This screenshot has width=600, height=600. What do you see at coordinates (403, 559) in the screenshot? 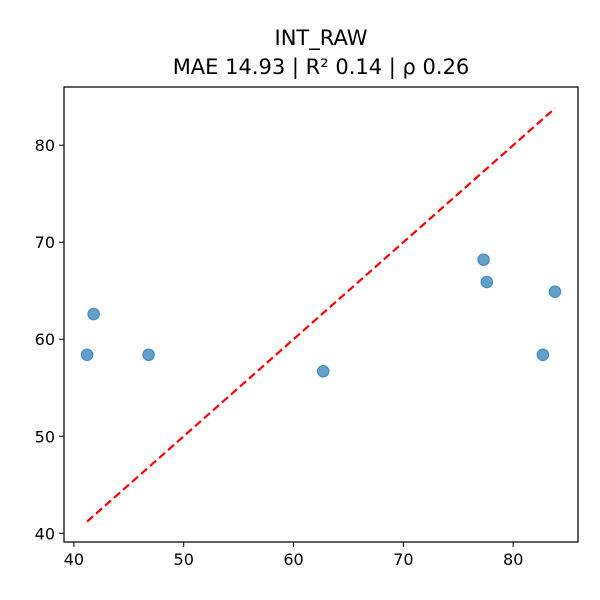
I see `x-tick-label: 70` at bounding box center [403, 559].